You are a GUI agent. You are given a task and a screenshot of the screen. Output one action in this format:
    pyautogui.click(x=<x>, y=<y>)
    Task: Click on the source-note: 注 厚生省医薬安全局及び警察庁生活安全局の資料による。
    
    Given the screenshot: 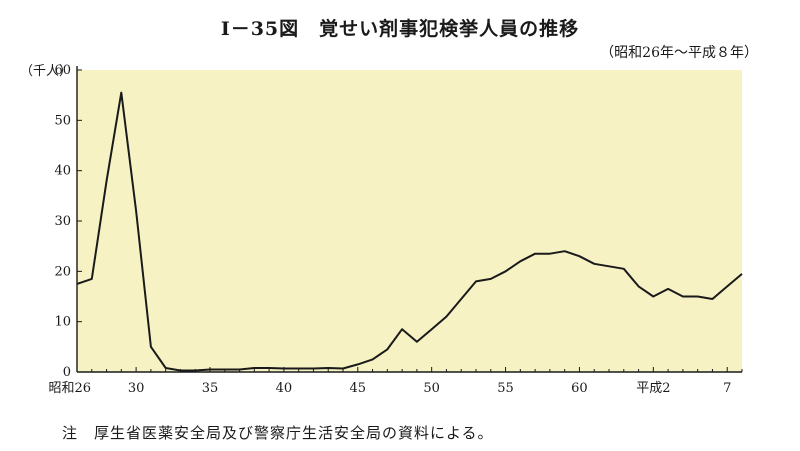 What is the action you would take?
    pyautogui.click(x=278, y=433)
    